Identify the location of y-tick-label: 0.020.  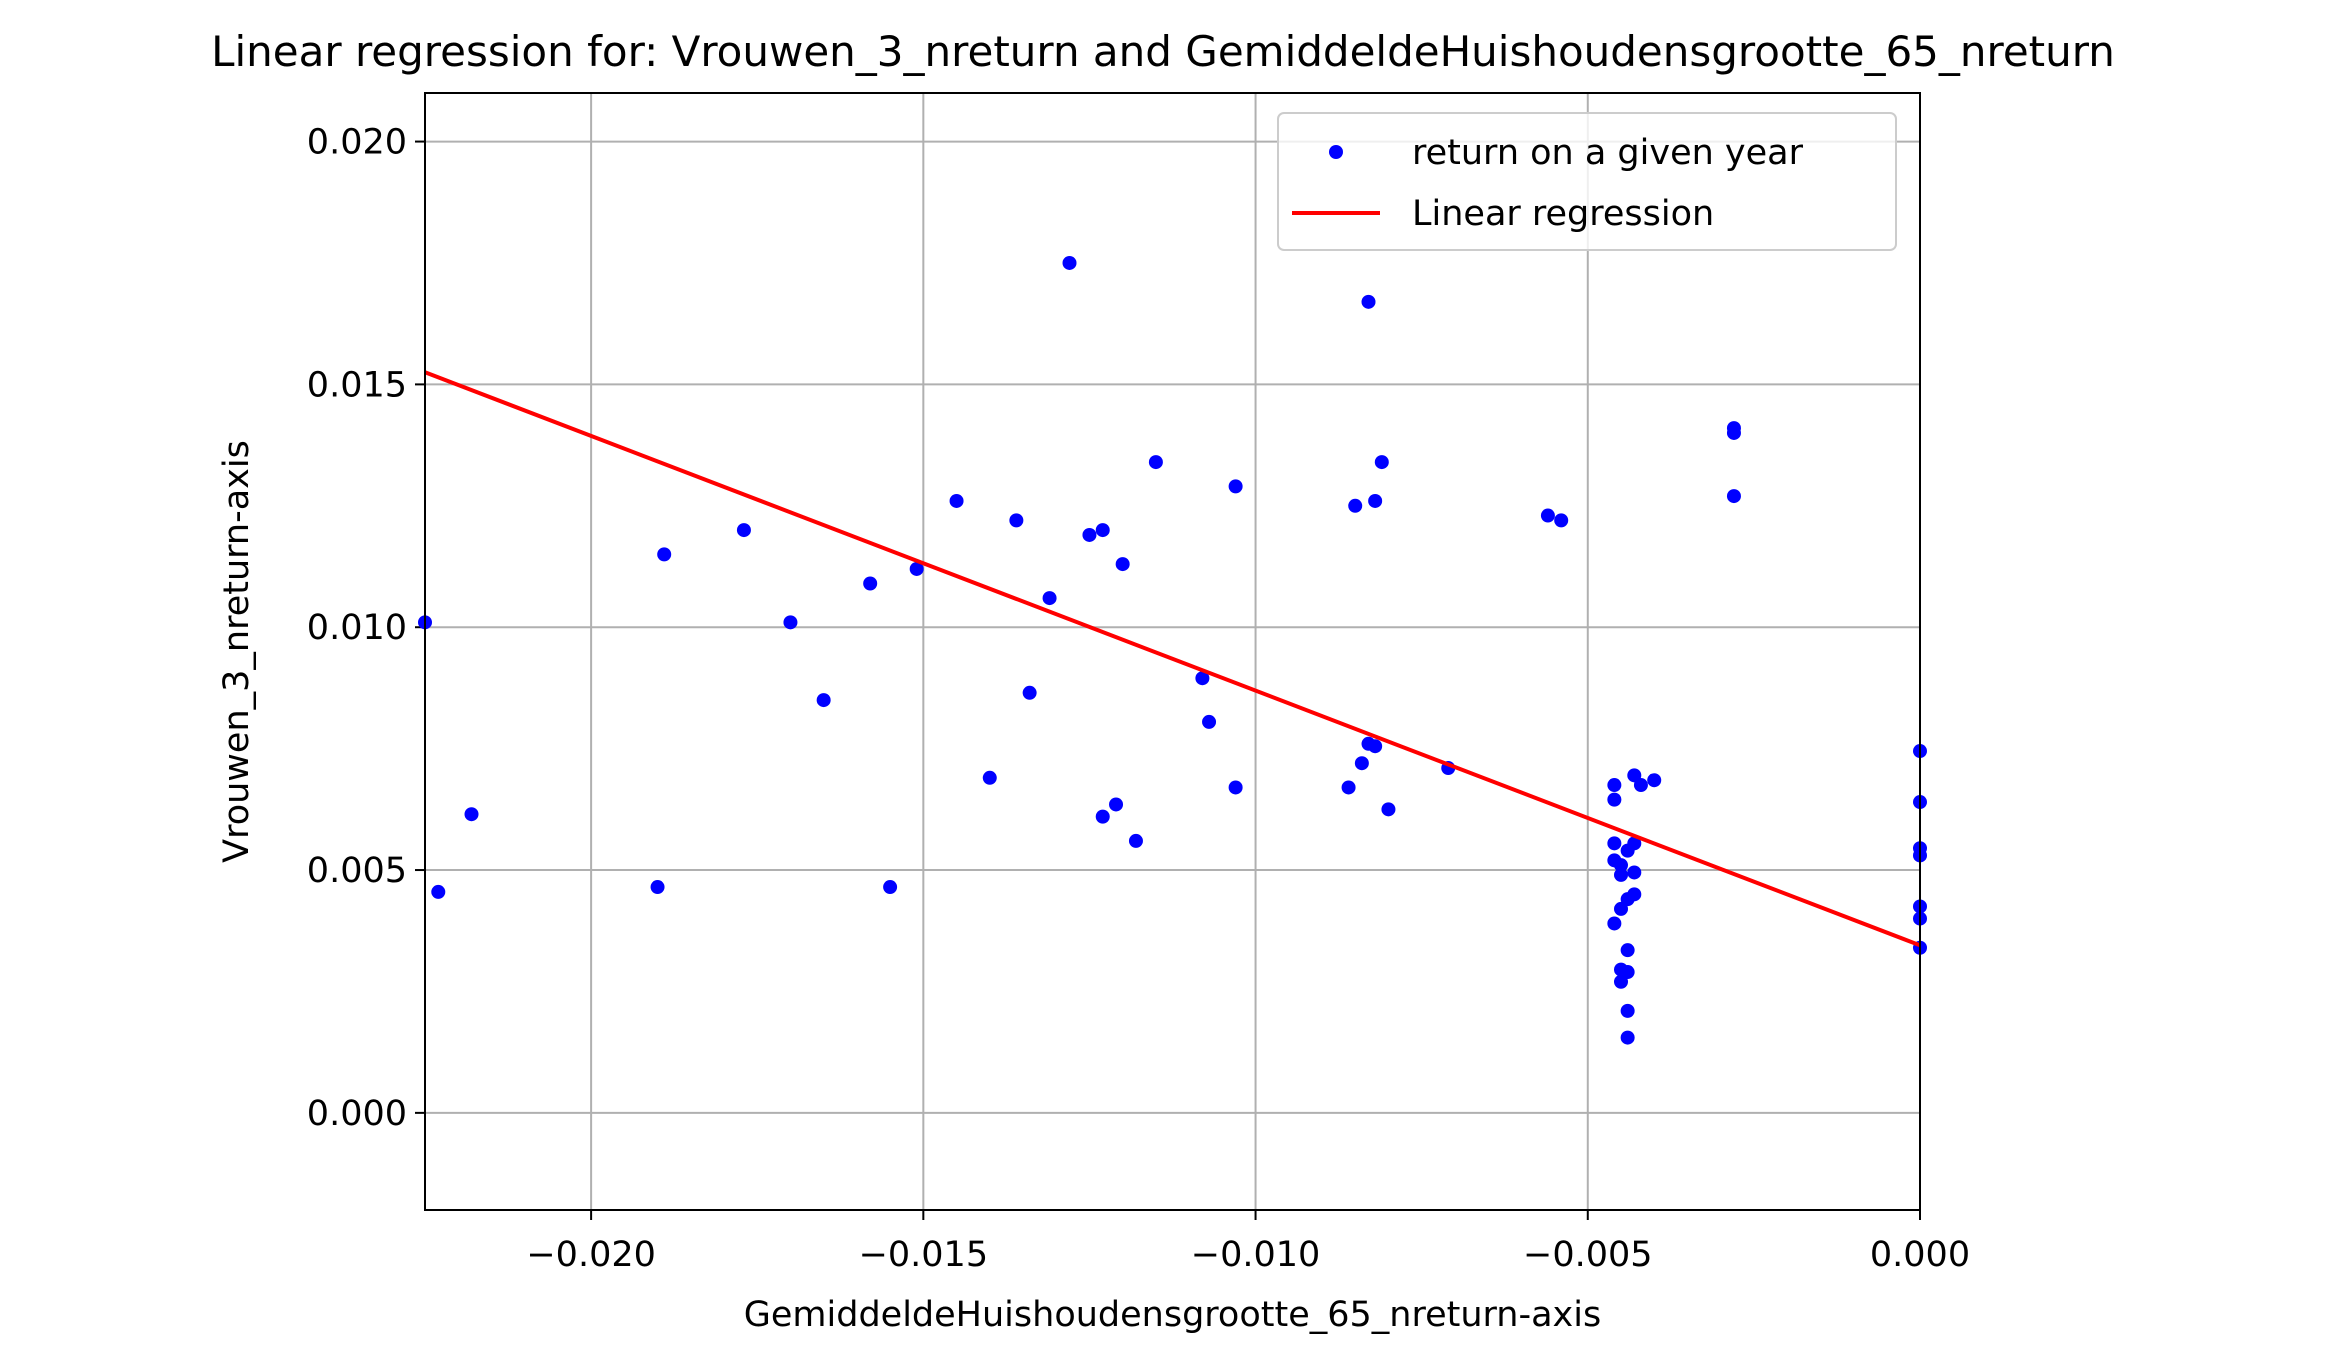
(357, 143).